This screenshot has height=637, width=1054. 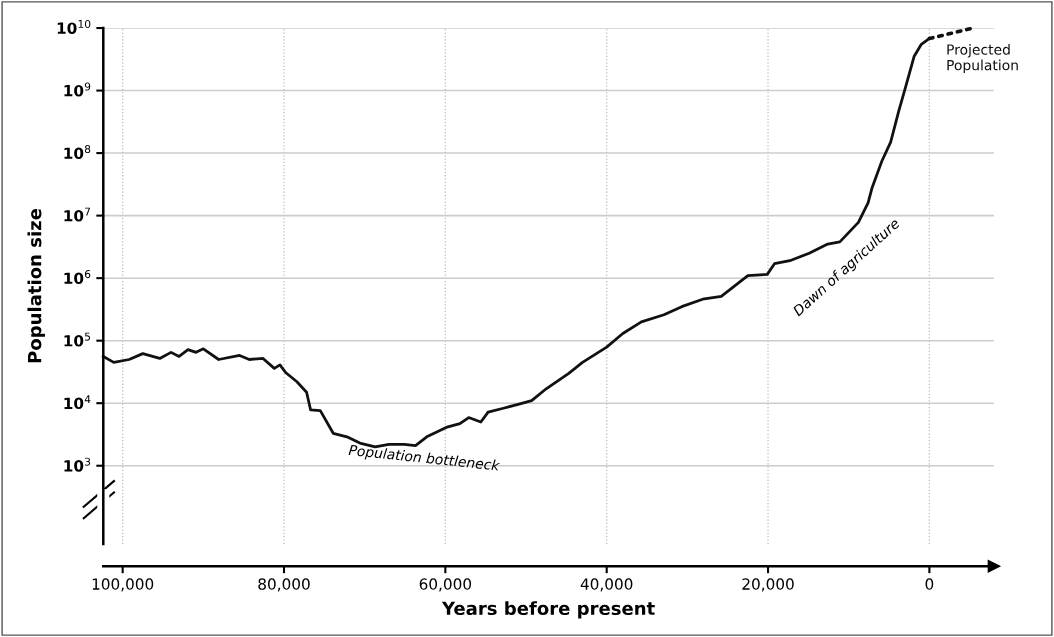 What do you see at coordinates (982, 59) in the screenshot?
I see `series-label: Projected Population` at bounding box center [982, 59].